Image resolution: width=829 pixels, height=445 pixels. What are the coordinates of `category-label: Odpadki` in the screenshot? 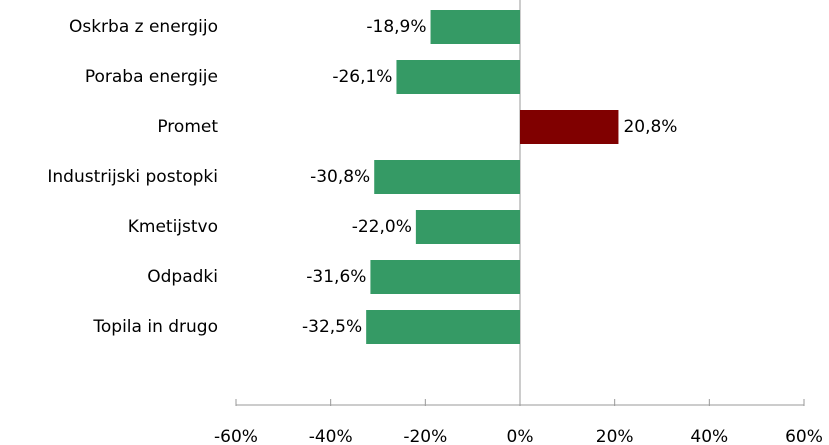 It's located at (182, 277).